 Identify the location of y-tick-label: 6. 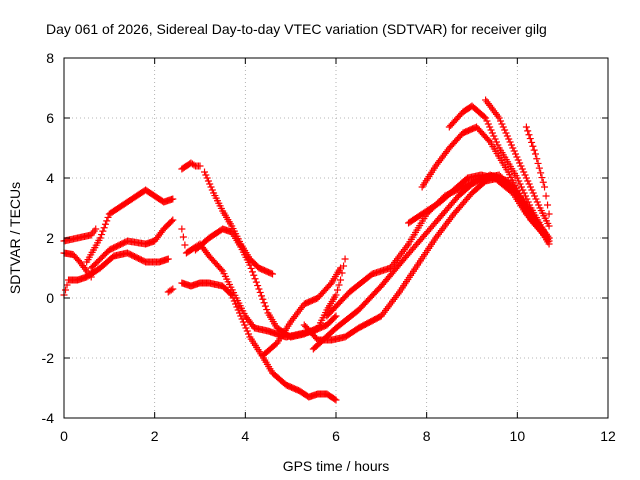
(50, 118).